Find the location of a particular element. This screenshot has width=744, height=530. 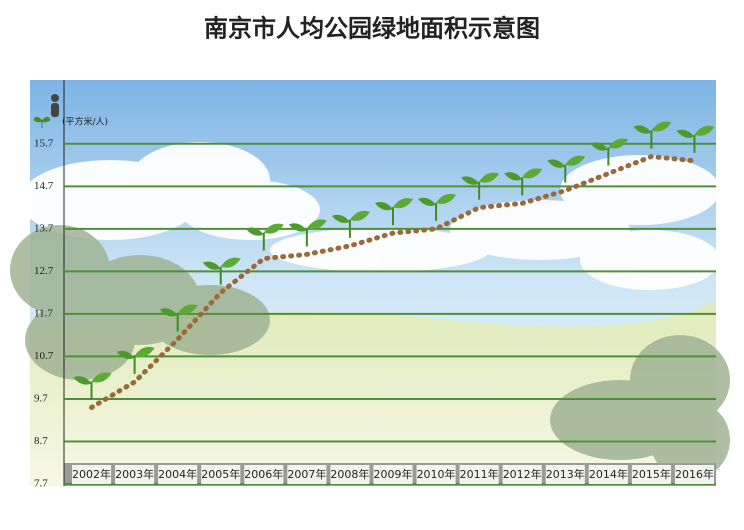

x-tick-label: 2005年 is located at coordinates (220, 474).